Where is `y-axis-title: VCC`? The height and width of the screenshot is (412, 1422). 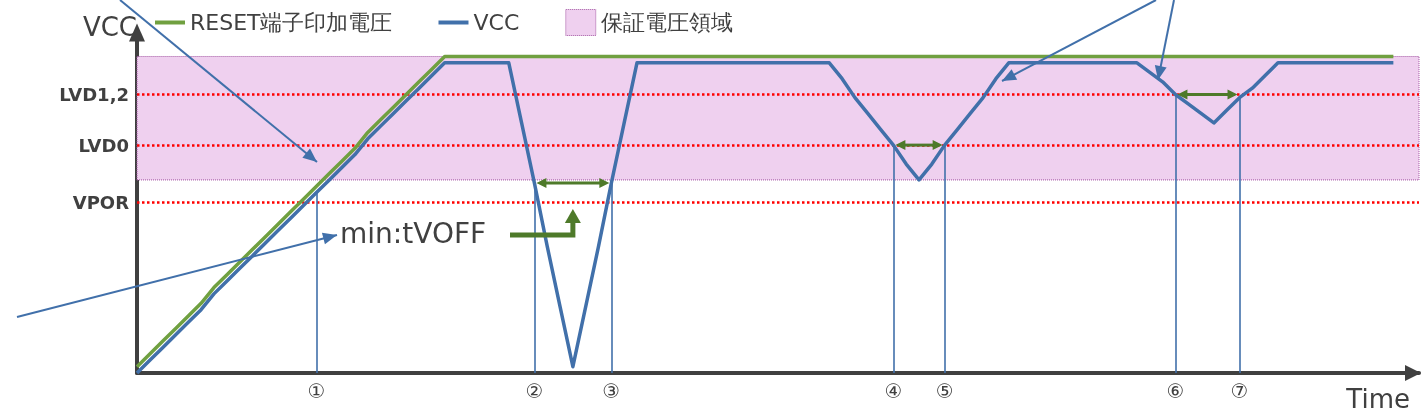
y-axis-title: VCC is located at coordinates (109, 26).